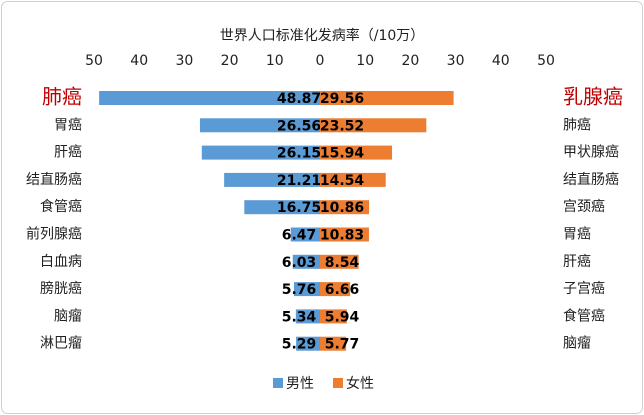 The width and height of the screenshot is (644, 415). I want to click on value-label: 26.56, so click(299, 126).